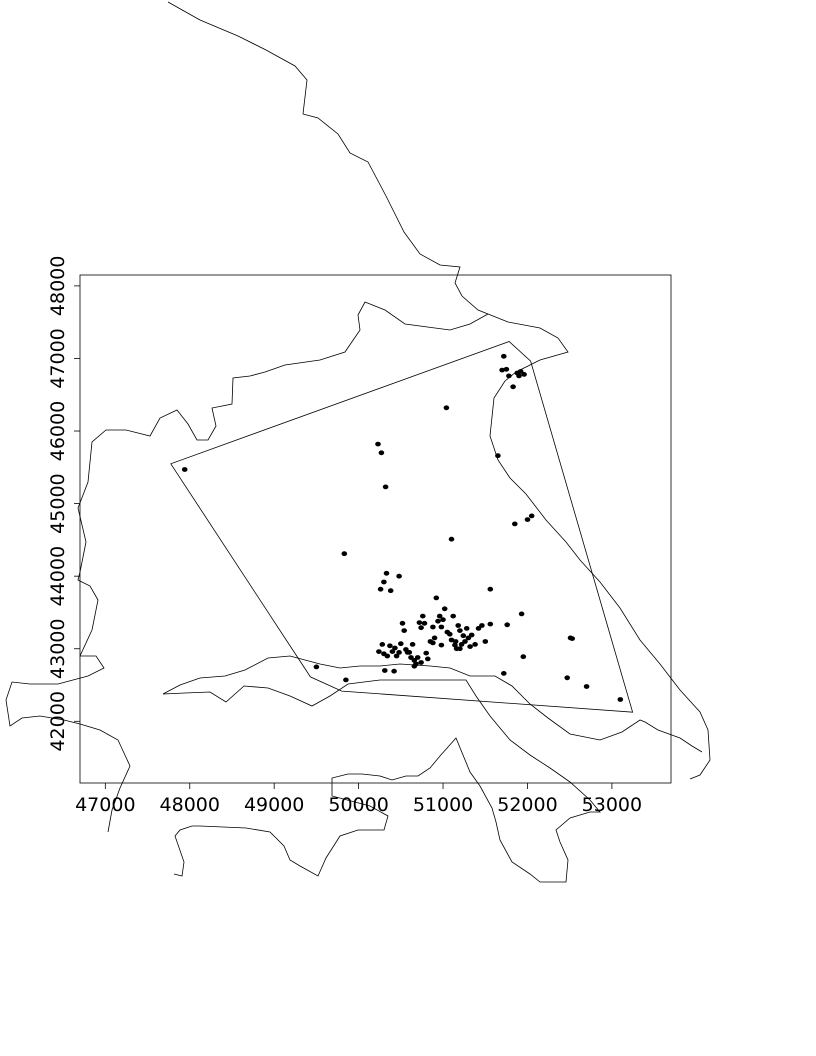 The image size is (816, 1056). What do you see at coordinates (58, 286) in the screenshot?
I see `y-tick-label: 48000` at bounding box center [58, 286].